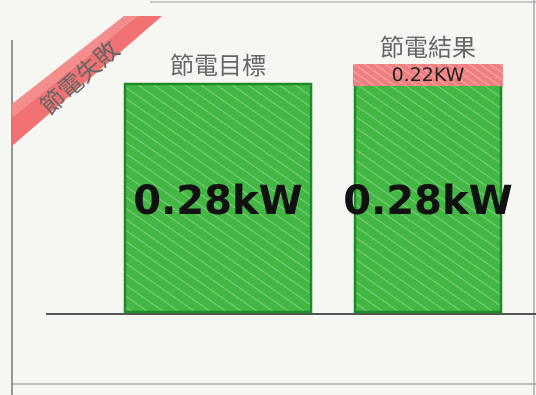 The height and width of the screenshot is (395, 536). I want to click on overlay-label: 0.22KW, so click(428, 75).